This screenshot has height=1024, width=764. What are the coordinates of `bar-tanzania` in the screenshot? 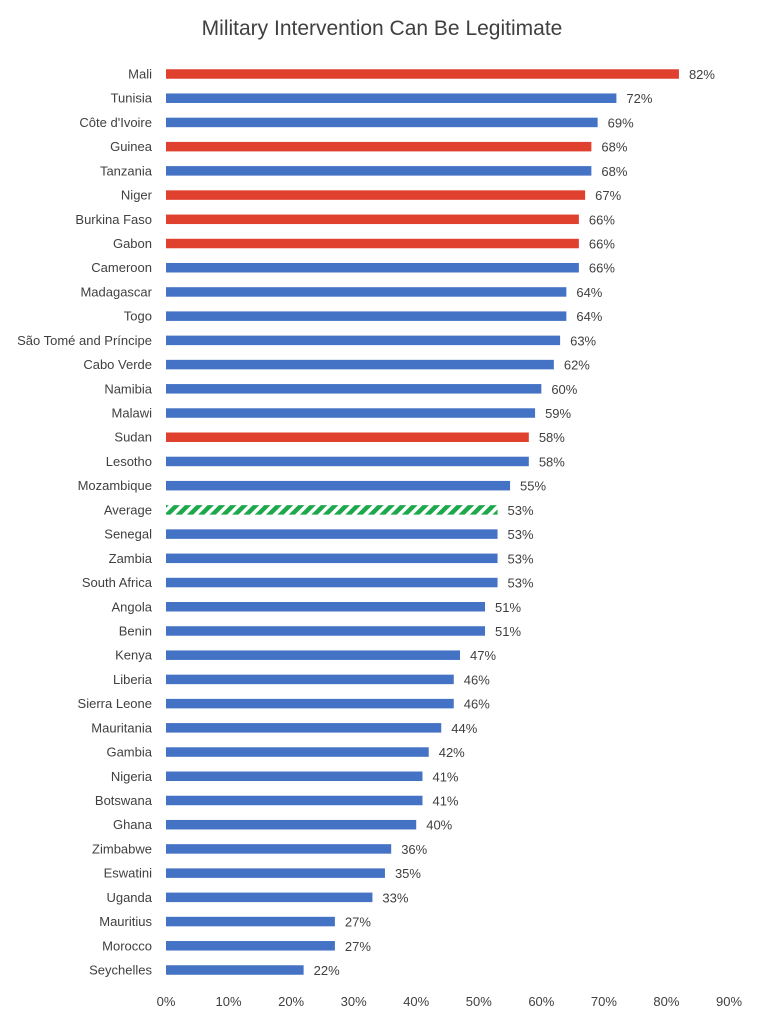 It's located at (379, 171).